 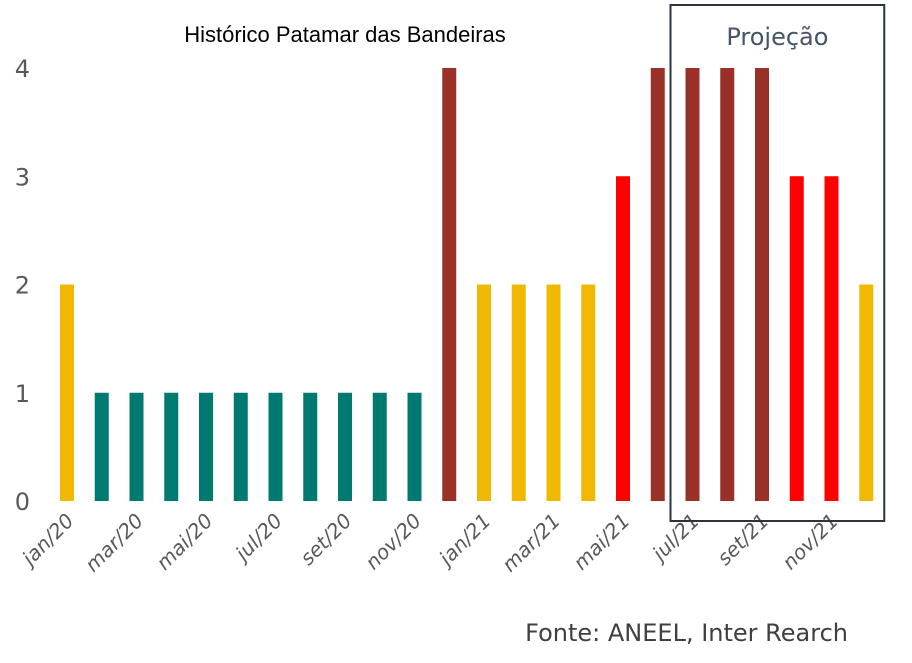 I want to click on y-tick-label: 1, so click(x=22, y=394).